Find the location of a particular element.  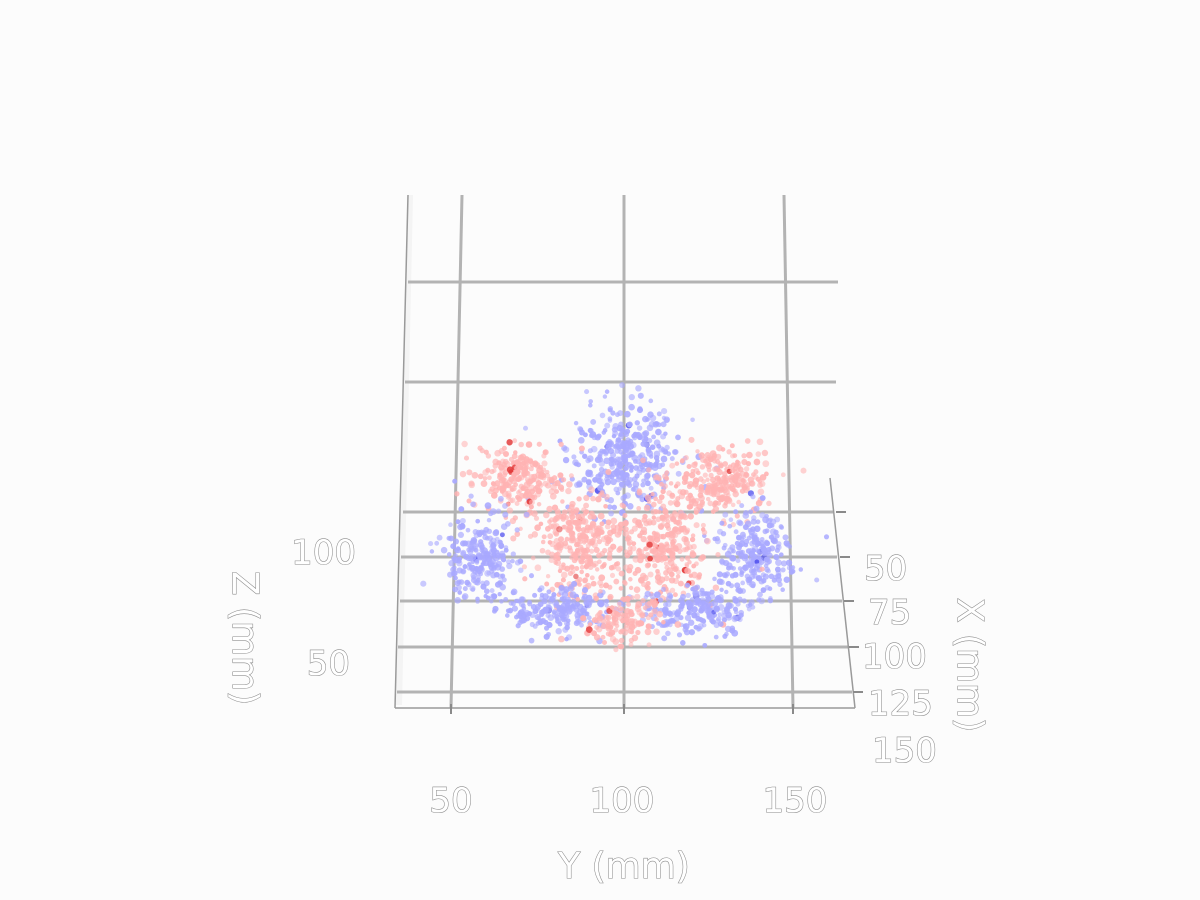

x-tick-label-150: 150 is located at coordinates (904, 751).